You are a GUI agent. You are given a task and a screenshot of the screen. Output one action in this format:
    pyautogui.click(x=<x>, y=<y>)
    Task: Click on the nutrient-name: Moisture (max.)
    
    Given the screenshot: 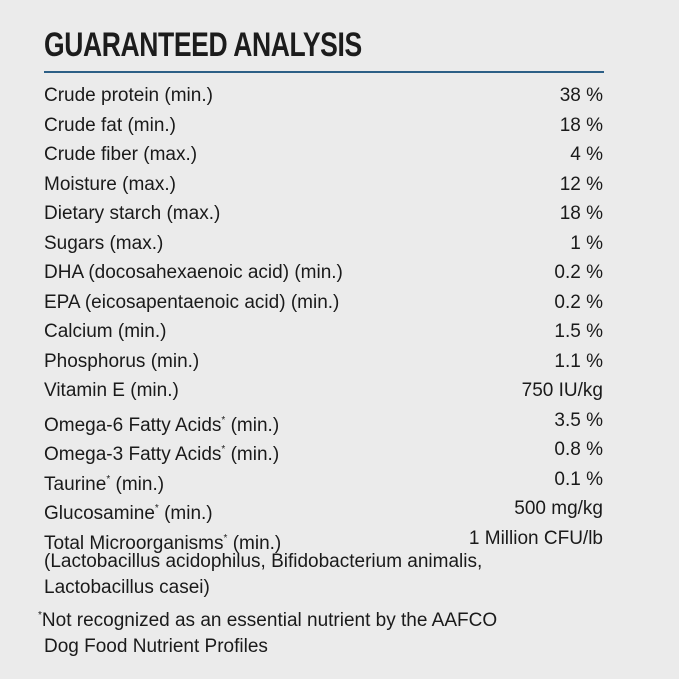 What is the action you would take?
    pyautogui.click(x=110, y=185)
    